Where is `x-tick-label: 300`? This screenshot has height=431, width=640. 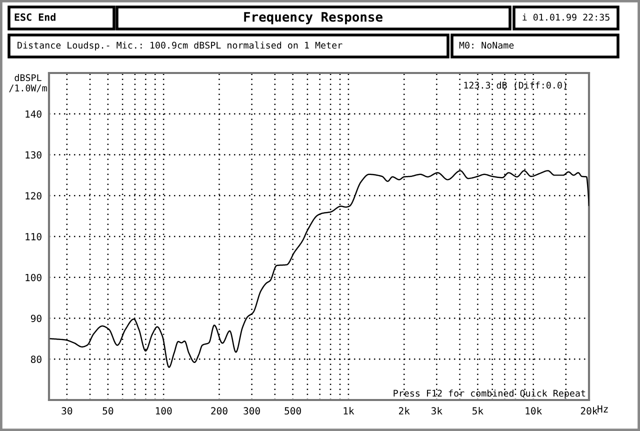
x-tick-label: 300 is located at coordinates (252, 411).